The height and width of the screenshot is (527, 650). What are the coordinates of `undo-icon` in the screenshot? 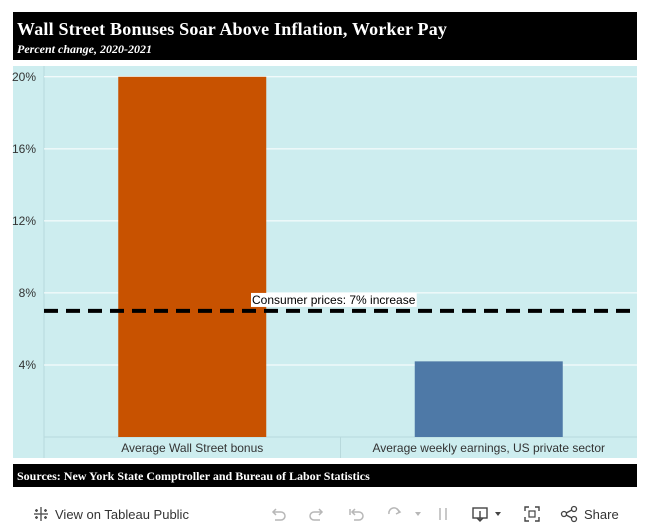 It's located at (278, 514).